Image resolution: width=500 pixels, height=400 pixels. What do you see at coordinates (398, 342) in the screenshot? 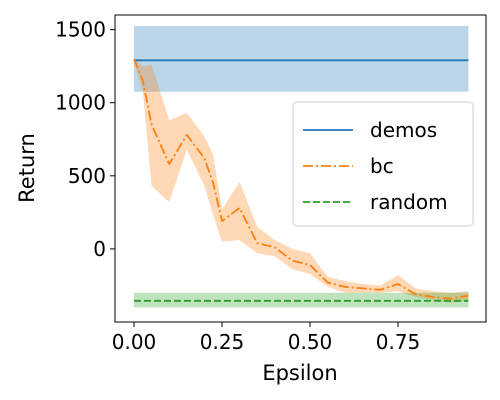
I see `x-tick-label: 0.75` at bounding box center [398, 342].